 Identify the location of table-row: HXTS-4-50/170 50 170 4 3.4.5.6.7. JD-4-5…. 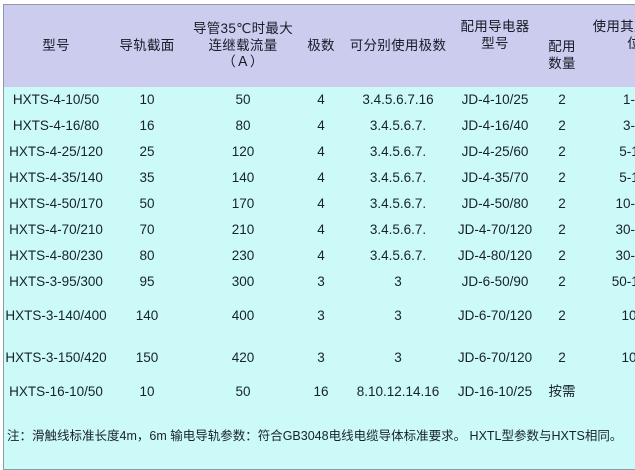
(319, 204).